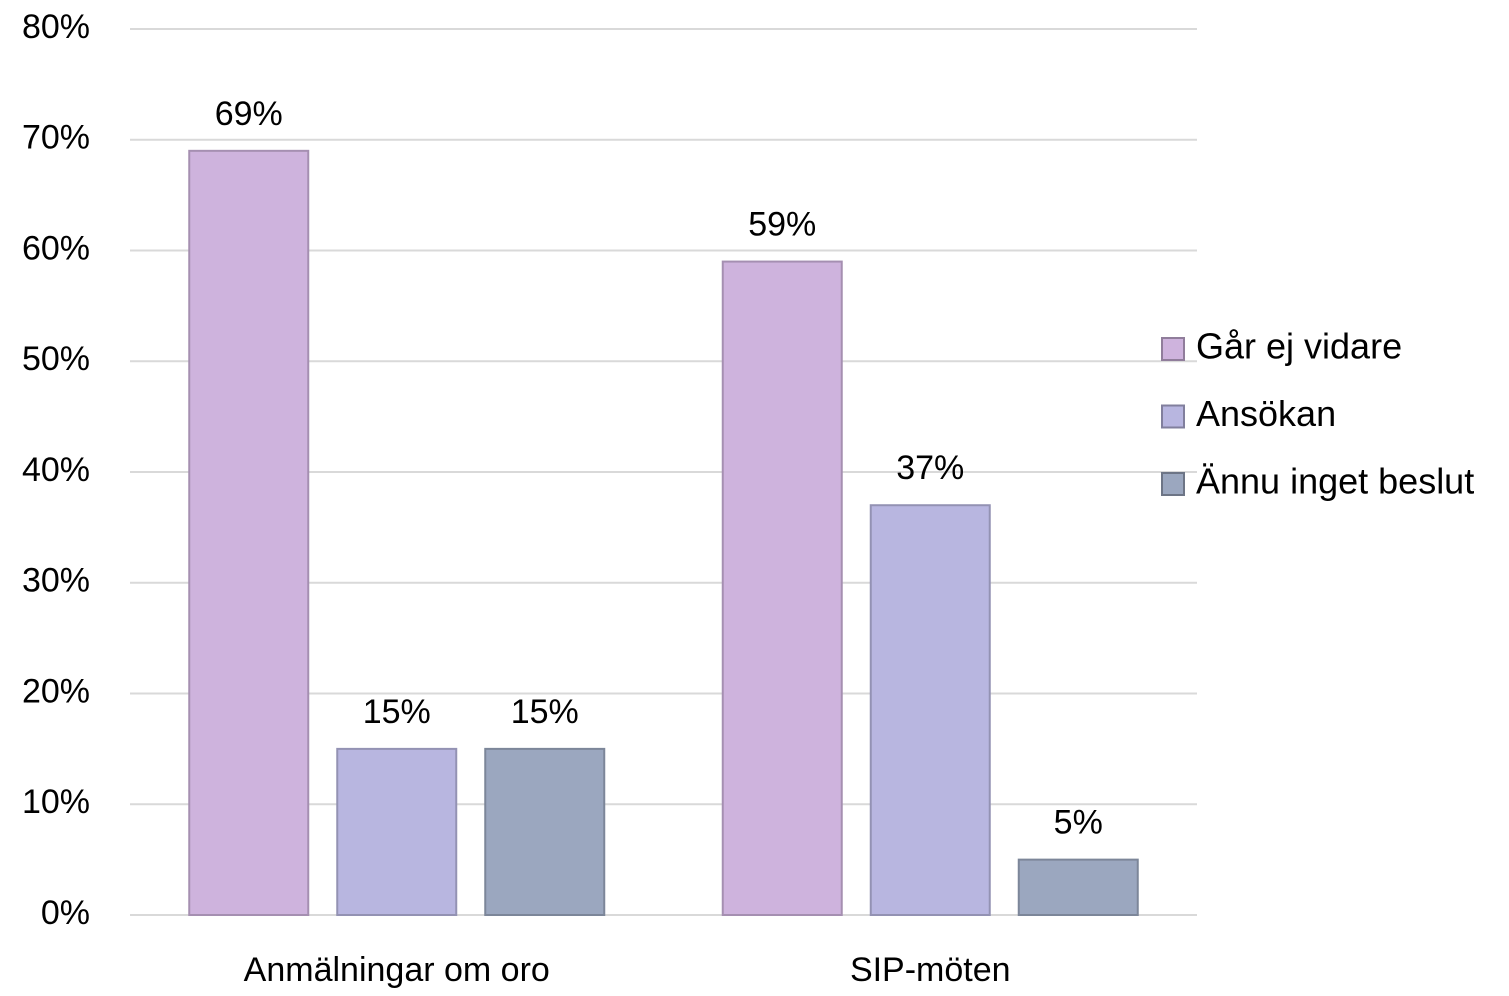 This screenshot has width=1509, height=996. What do you see at coordinates (1266, 413) in the screenshot?
I see `legend-label: Ansökan` at bounding box center [1266, 413].